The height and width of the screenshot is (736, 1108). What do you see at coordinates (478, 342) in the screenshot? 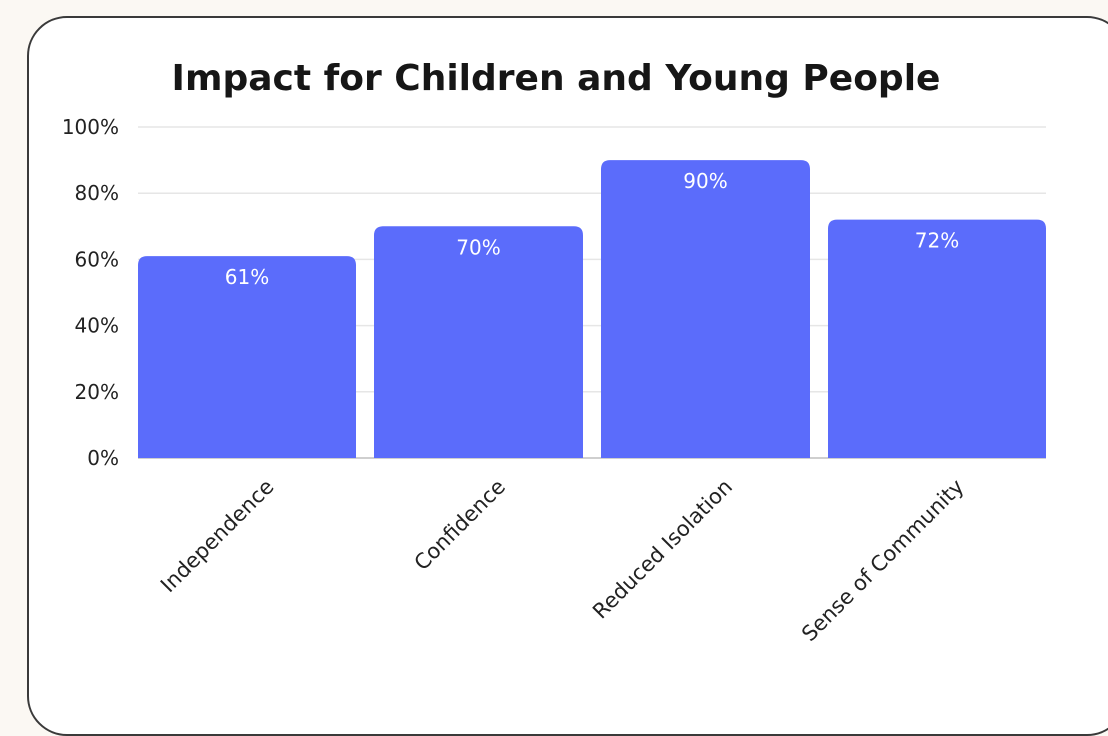
I see `bar-confidence` at bounding box center [478, 342].